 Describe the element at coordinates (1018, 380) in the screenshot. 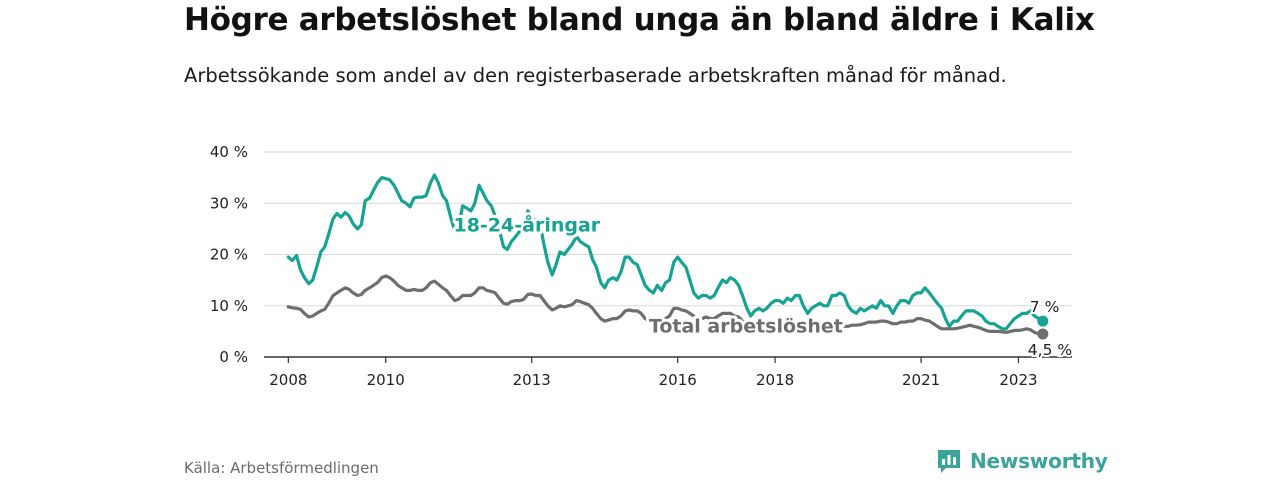

I see `x-tick-label: 2023` at that location.